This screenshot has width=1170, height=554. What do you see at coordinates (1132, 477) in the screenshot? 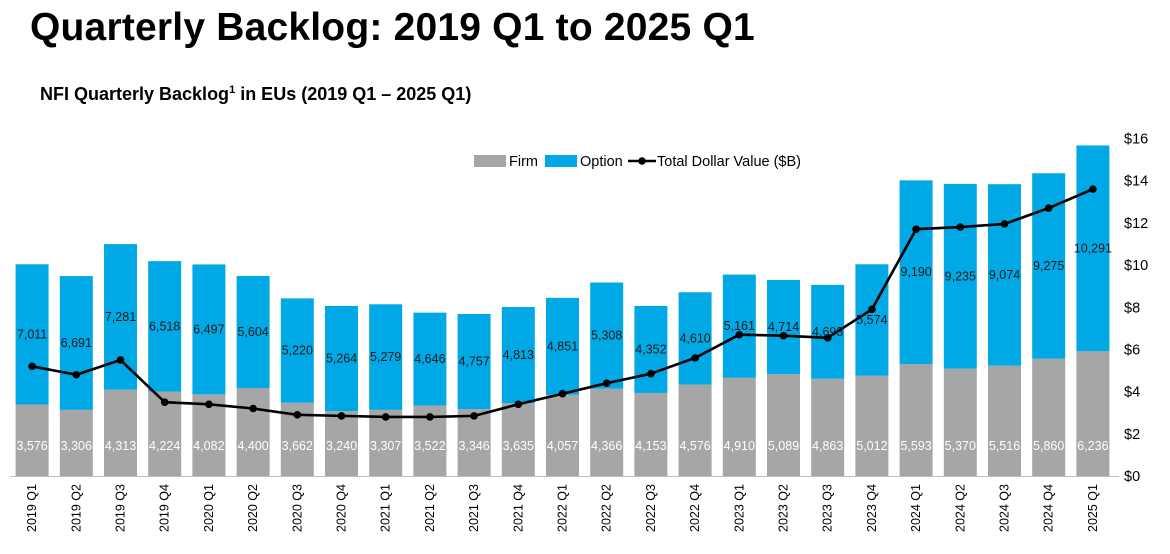
I see `right-axis-tick-label: $0` at bounding box center [1132, 477].